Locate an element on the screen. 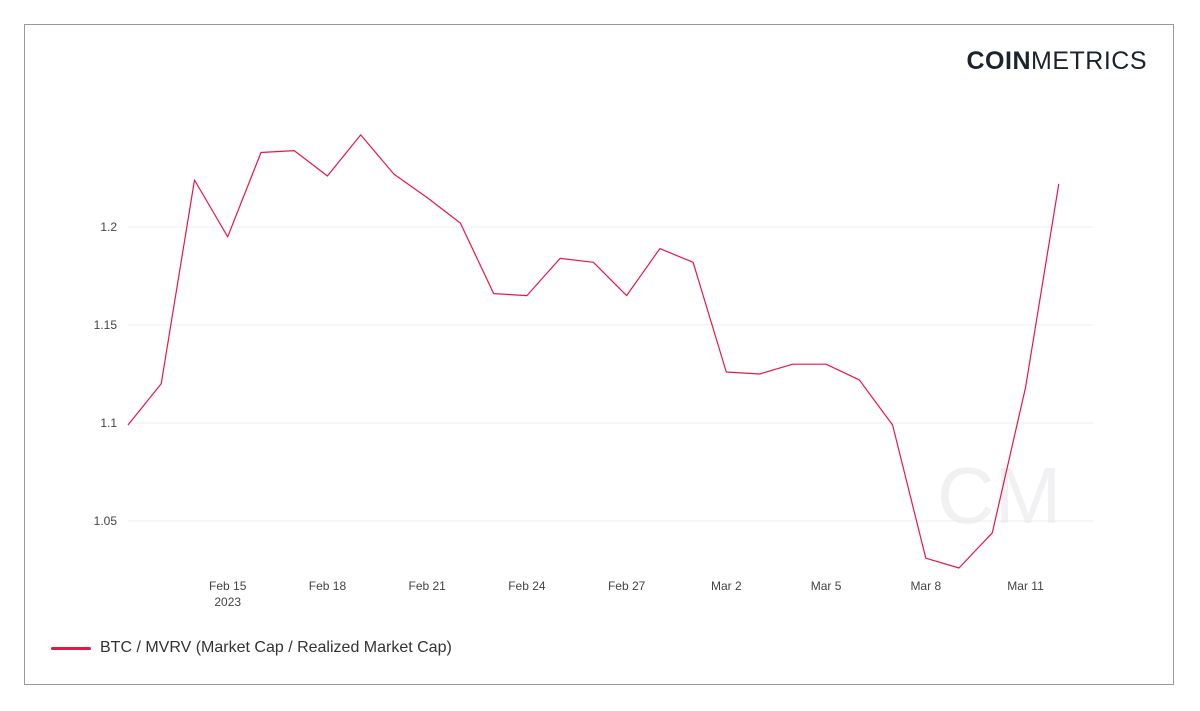 The width and height of the screenshot is (1200, 711). x-tick-label: Mar 5 is located at coordinates (826, 586).